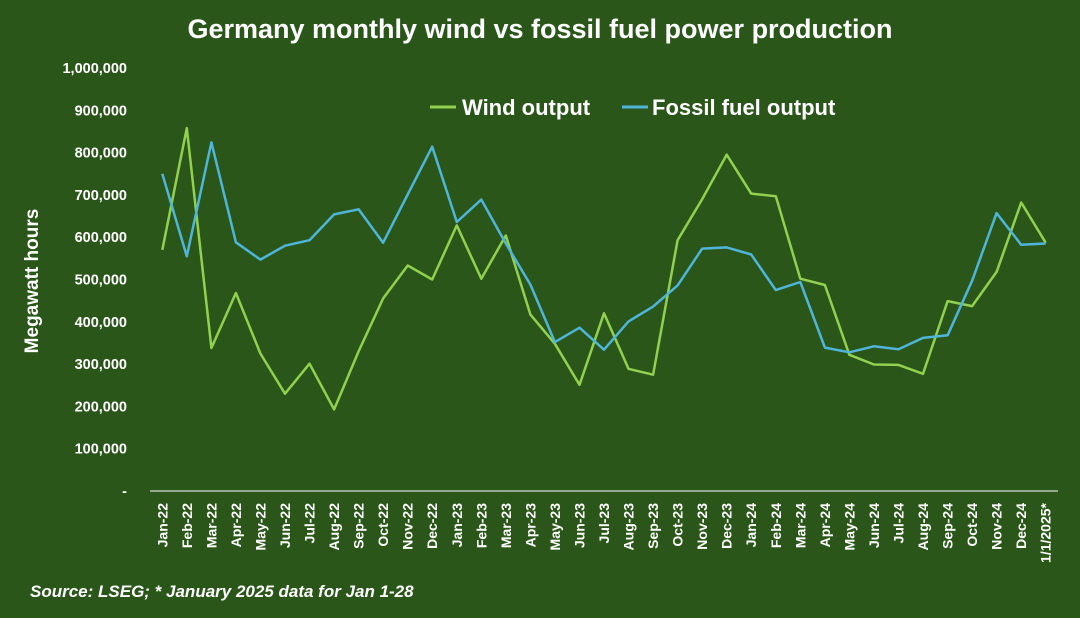 The height and width of the screenshot is (618, 1080). What do you see at coordinates (101, 111) in the screenshot?
I see `y-tick-label: 900,000` at bounding box center [101, 111].